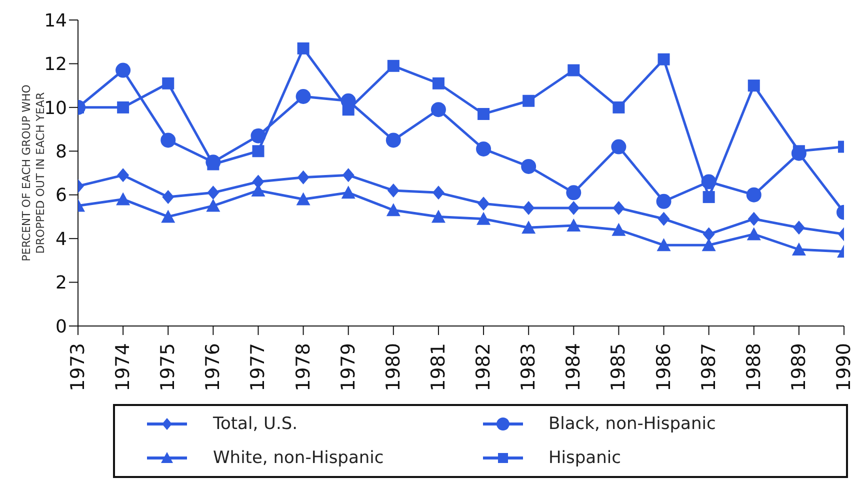  What do you see at coordinates (393, 367) in the screenshot?
I see `x-tick-label: 1980` at bounding box center [393, 367].